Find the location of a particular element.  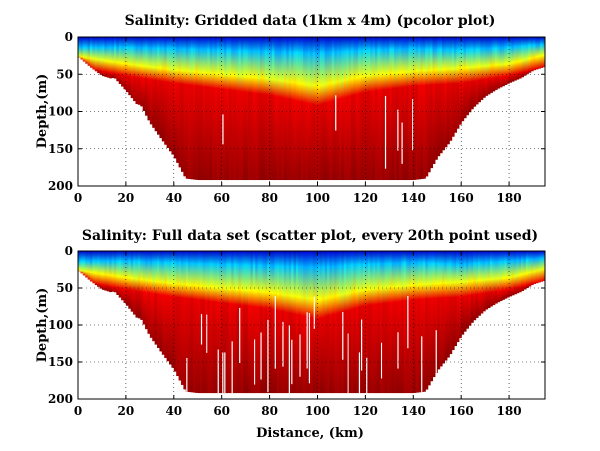

y-tick-label: 100 is located at coordinates (60, 325).